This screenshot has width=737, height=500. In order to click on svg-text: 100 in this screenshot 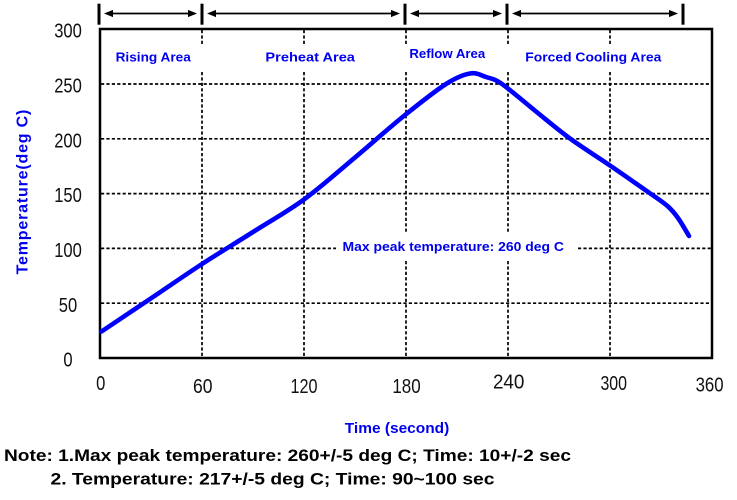, I will do `click(68, 251)`.